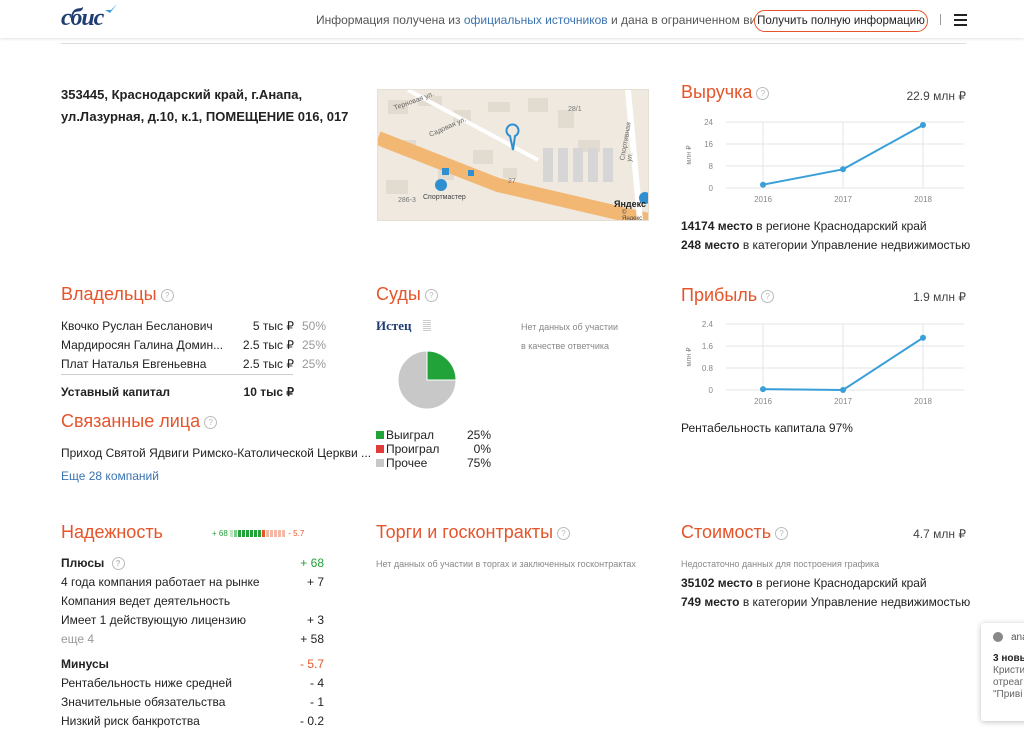  What do you see at coordinates (708, 368) in the screenshot?
I see `y-tick-label: 0.8` at bounding box center [708, 368].